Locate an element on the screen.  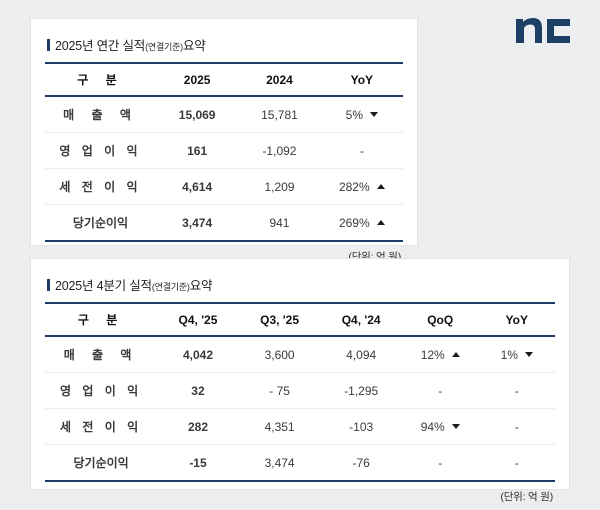
annual-pretax-profit-yoy-value: 282% is located at coordinates (354, 186).